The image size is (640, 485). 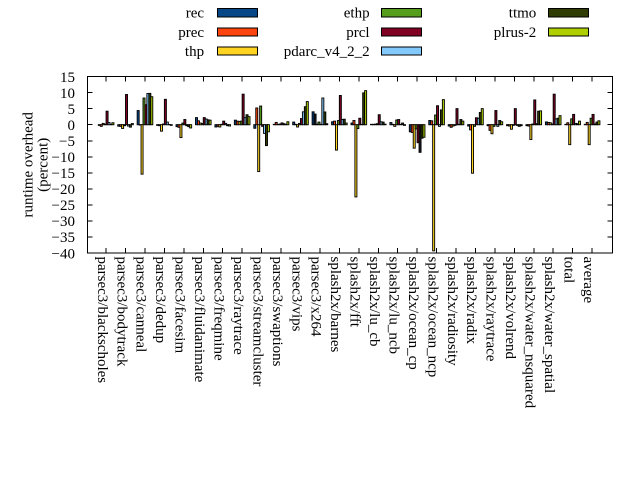 What do you see at coordinates (515, 33) in the screenshot?
I see `svg-text: plrus-2` at bounding box center [515, 33].